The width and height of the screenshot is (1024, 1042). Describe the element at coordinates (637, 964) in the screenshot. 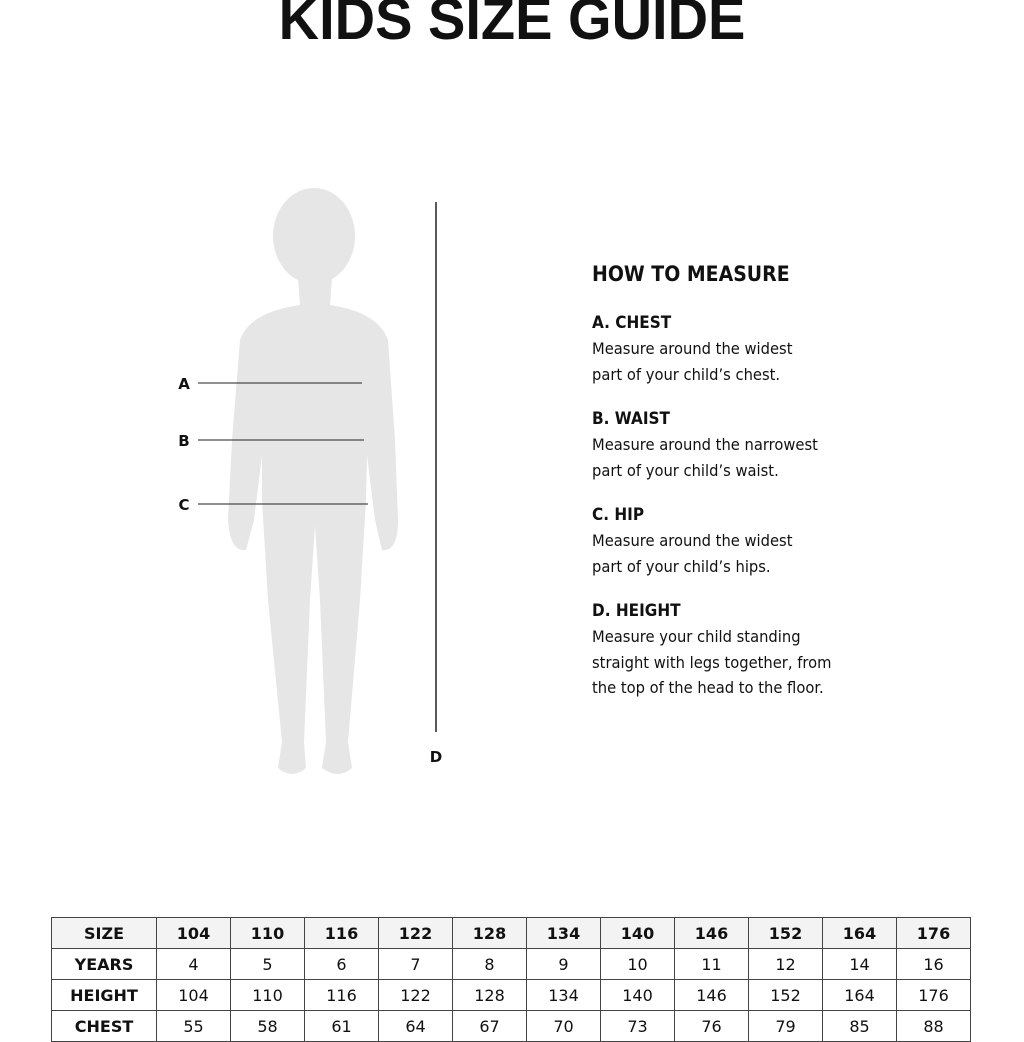

I see `table-cell: 10` at that location.